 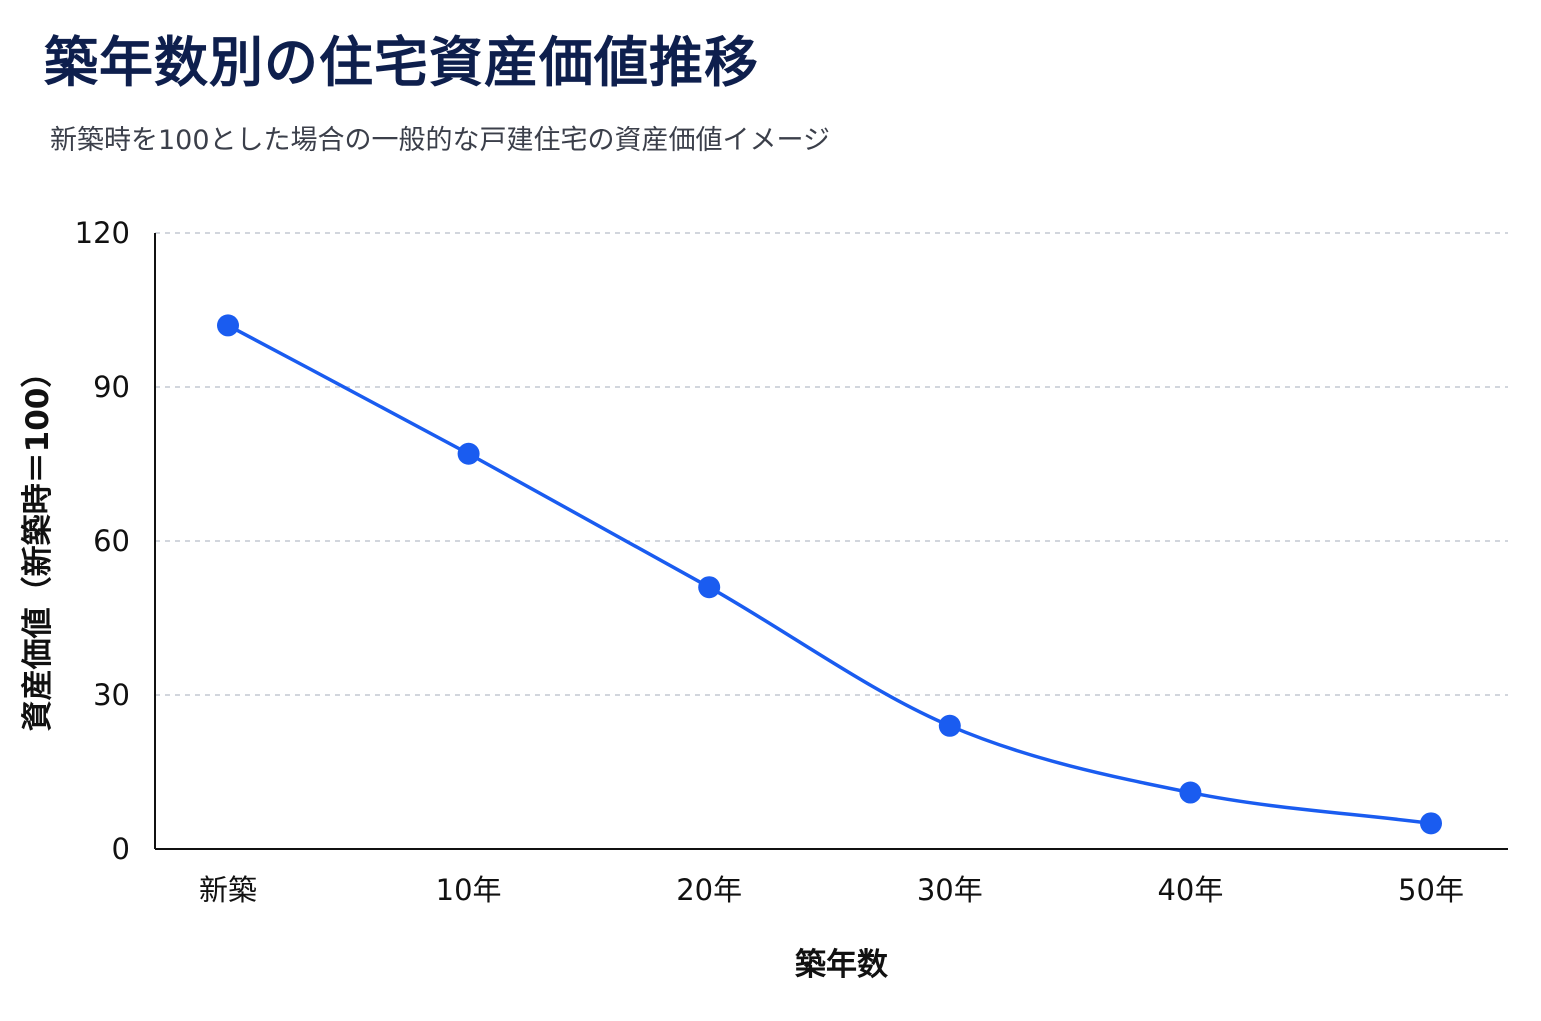 What do you see at coordinates (469, 890) in the screenshot?
I see `x-tick-label: 10年` at bounding box center [469, 890].